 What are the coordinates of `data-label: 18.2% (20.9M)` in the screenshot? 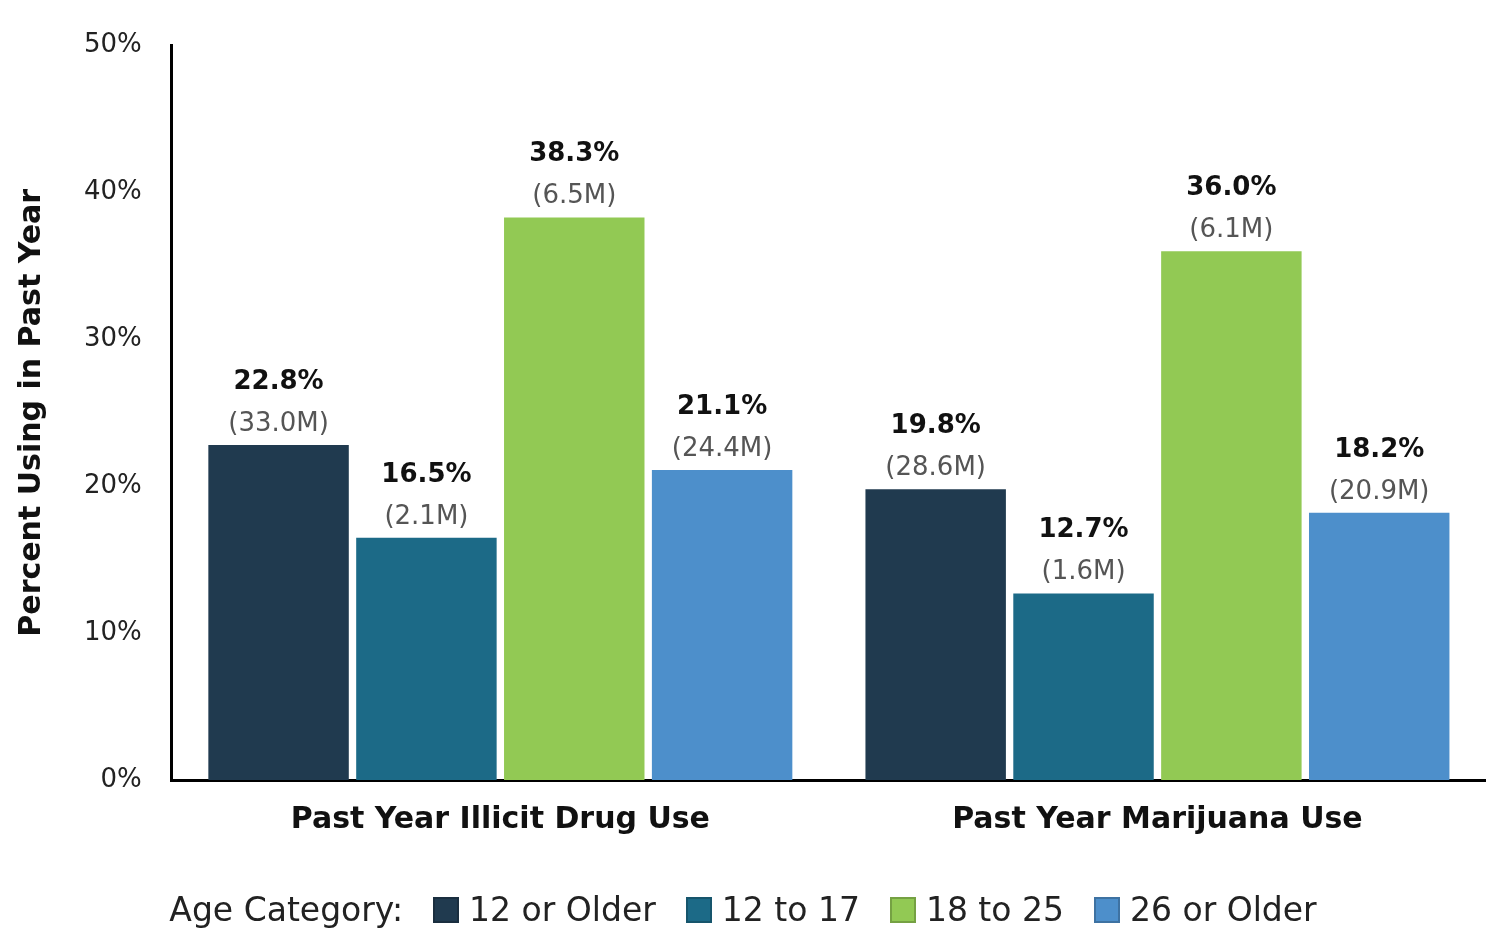 It's located at (1379, 468).